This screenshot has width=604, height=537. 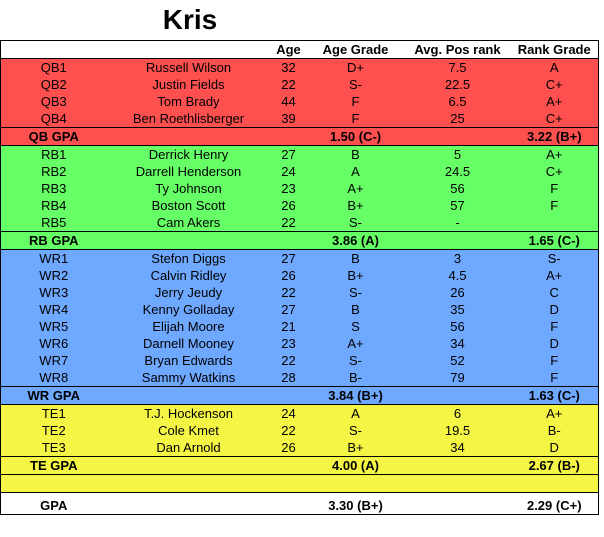 I want to click on header-avg-pos-rank: Avg. Pos rank, so click(x=457, y=49).